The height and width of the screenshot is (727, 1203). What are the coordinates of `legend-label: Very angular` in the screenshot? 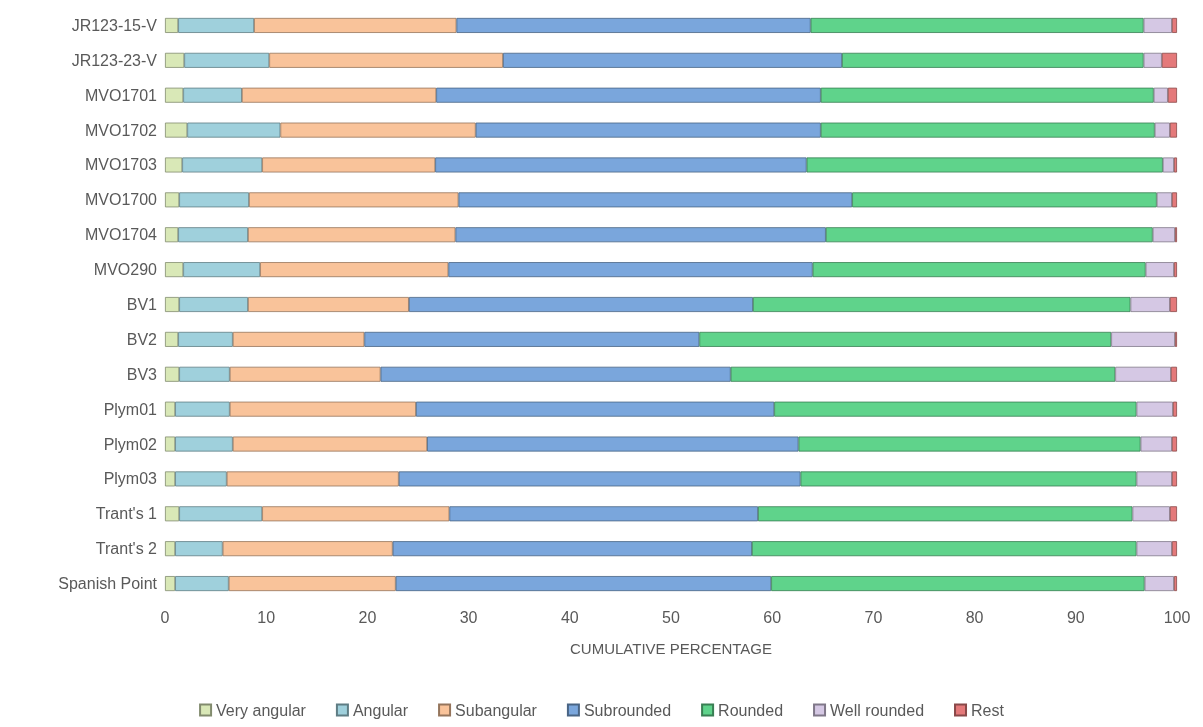 It's located at (261, 710).